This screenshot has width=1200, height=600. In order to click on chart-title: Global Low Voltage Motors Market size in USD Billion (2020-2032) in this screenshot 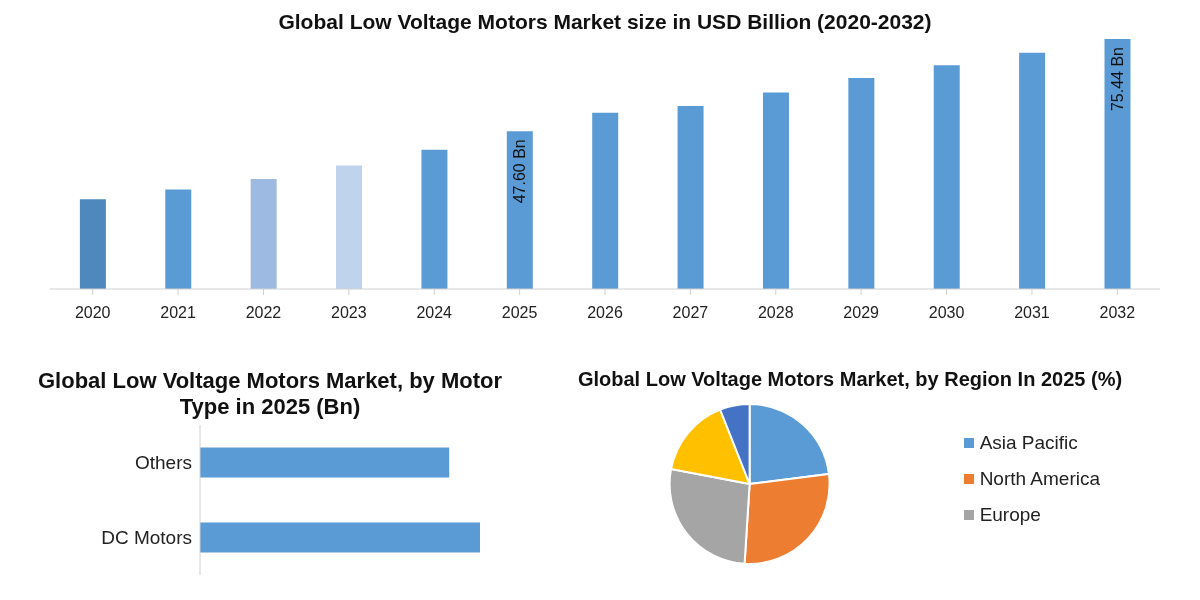, I will do `click(605, 22)`.